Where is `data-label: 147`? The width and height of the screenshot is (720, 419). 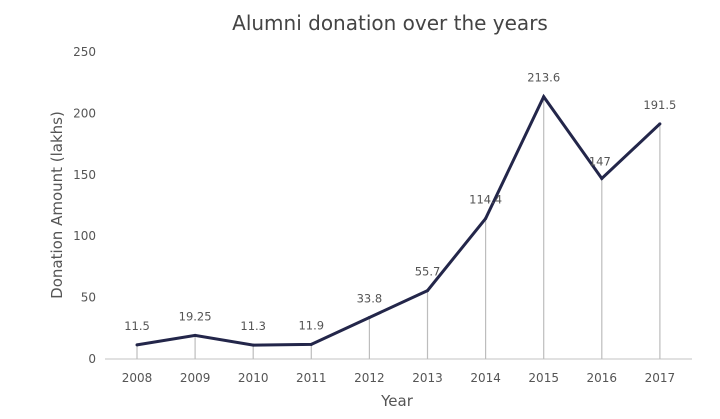
data-label: 147 is located at coordinates (600, 161).